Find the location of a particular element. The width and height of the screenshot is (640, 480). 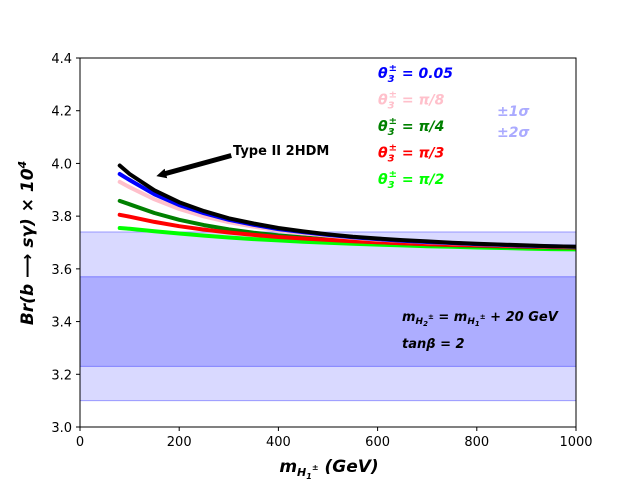

annotation-text: Type II 2HDM is located at coordinates (281, 151).